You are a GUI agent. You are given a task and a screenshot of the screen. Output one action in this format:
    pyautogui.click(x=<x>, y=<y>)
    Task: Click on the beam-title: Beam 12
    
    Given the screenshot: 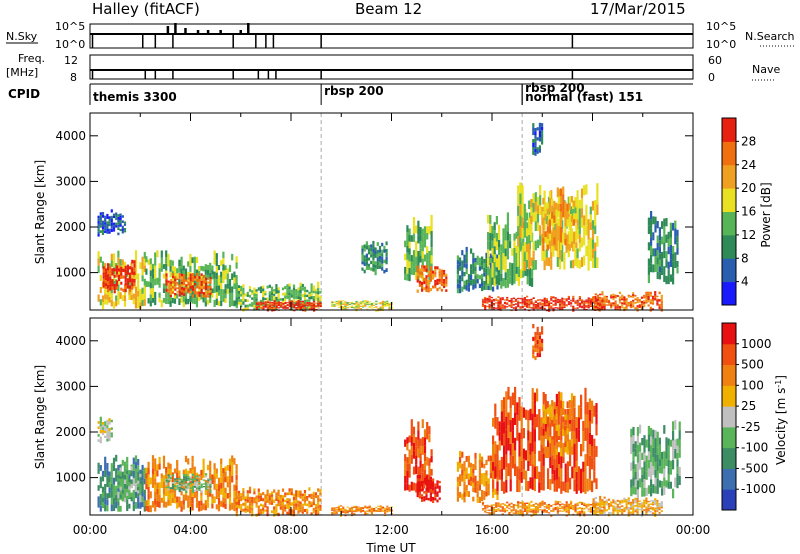 What is the action you would take?
    pyautogui.click(x=388, y=9)
    